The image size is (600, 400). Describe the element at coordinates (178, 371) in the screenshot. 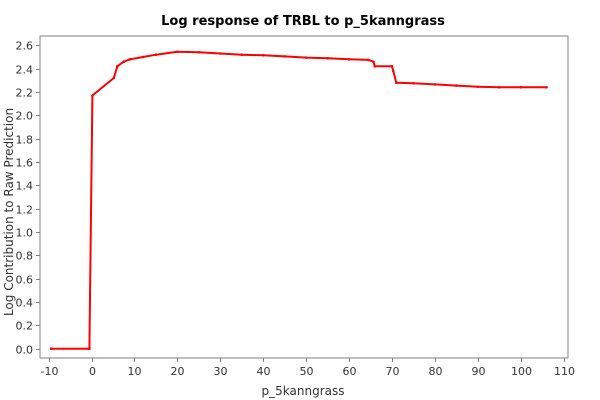

I see `x-tick-label: 20` at that location.